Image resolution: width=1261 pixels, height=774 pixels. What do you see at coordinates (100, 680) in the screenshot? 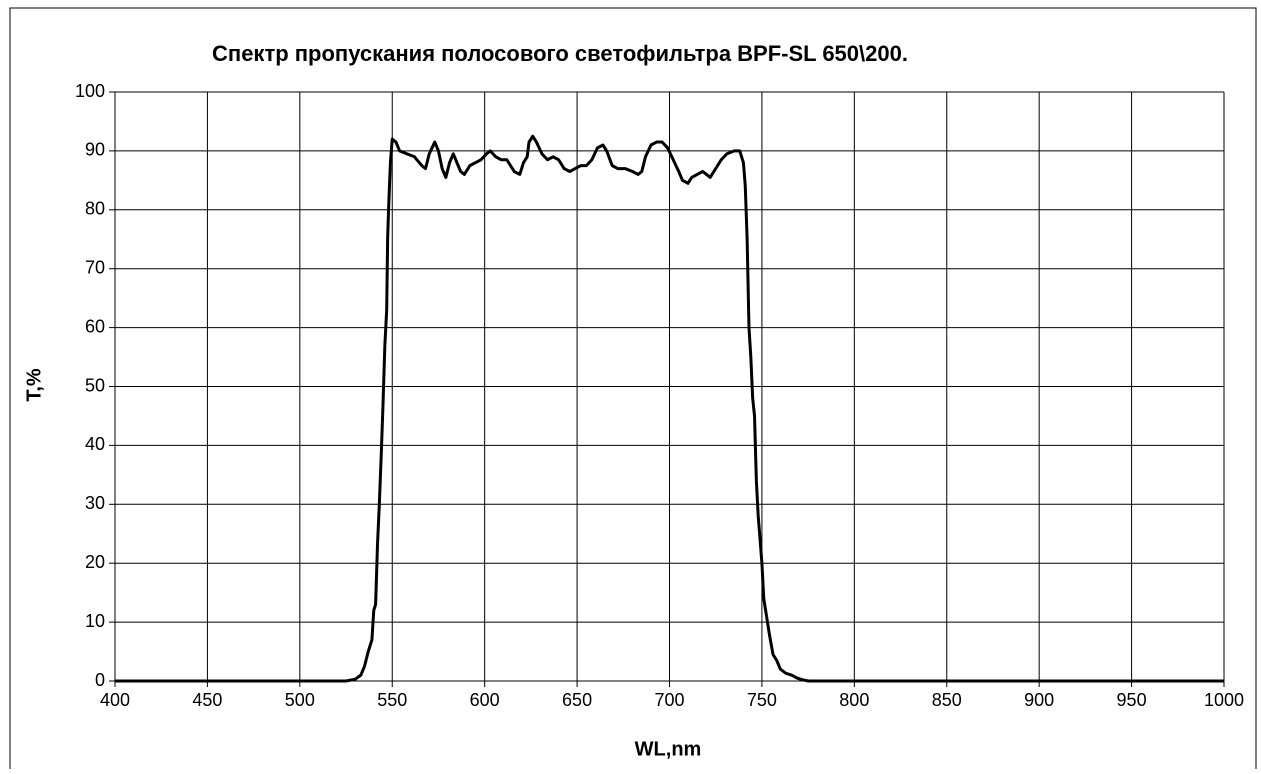
I see `y-tick-label: 0` at bounding box center [100, 680].